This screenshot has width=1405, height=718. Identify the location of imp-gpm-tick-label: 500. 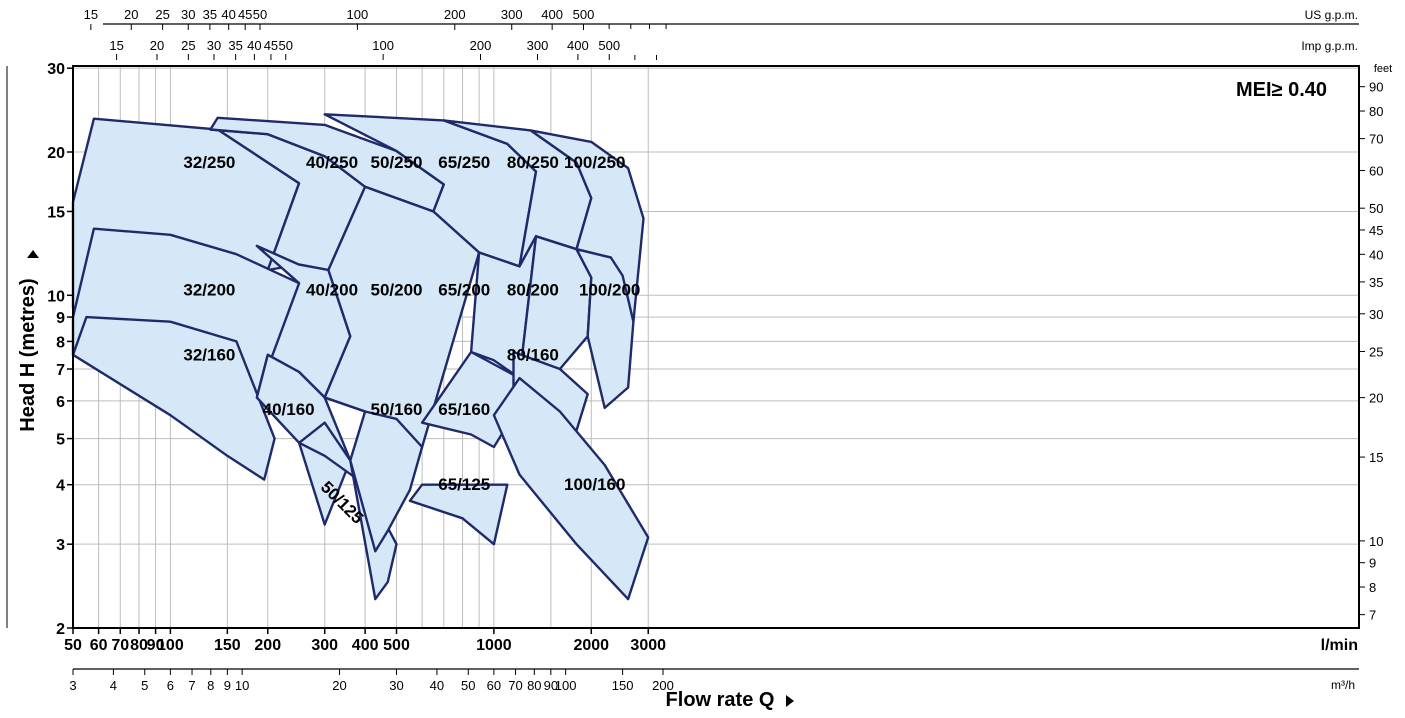
(609, 45).